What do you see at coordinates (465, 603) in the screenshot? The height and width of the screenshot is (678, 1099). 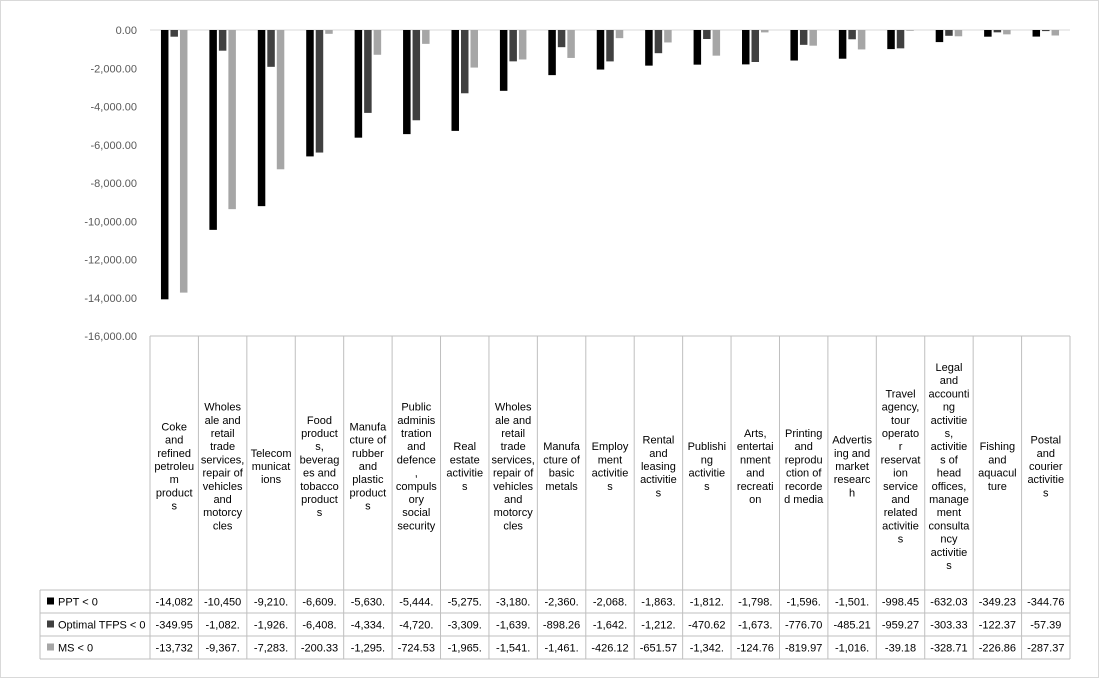 I see `data-label-1-7: -5,275.` at bounding box center [465, 603].